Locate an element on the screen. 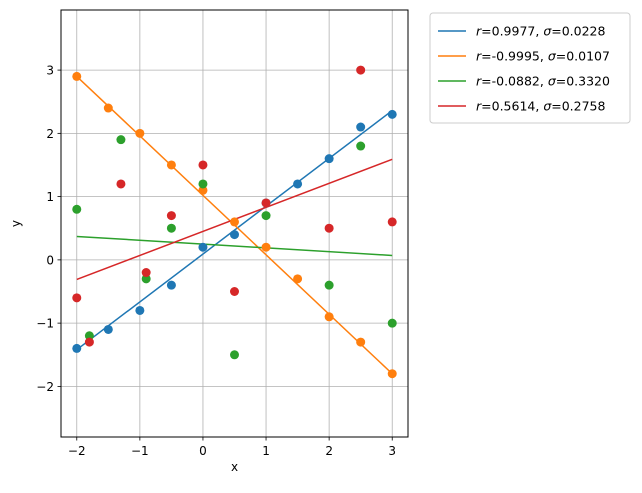 The width and height of the screenshot is (642, 493). x-tick-label: −2 is located at coordinates (77, 451).